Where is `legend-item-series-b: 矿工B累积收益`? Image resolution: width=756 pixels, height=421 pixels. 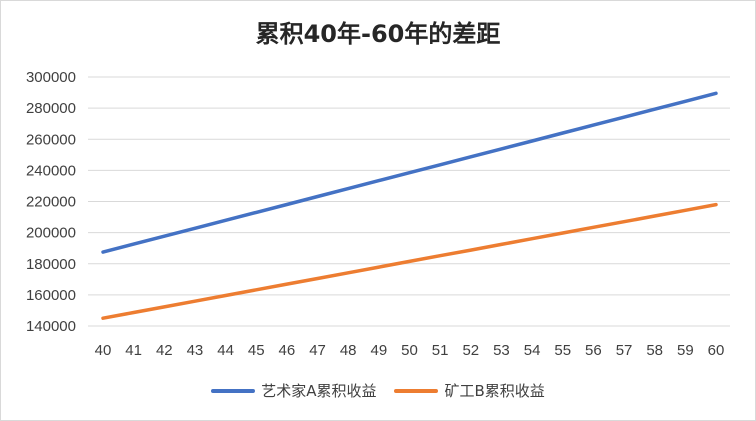 legend-item-series-b: 矿工B累积收益 is located at coordinates (469, 390).